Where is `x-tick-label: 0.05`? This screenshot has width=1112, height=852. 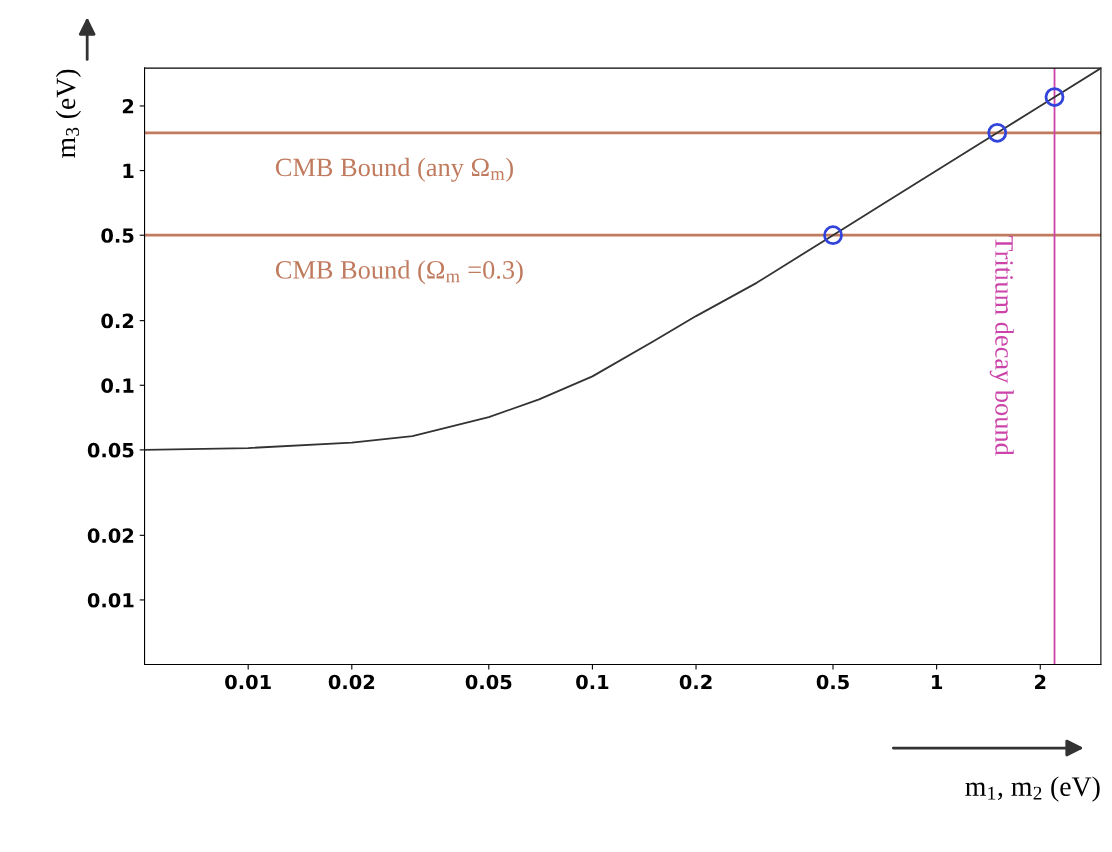 x-tick-label: 0.05 is located at coordinates (488, 682).